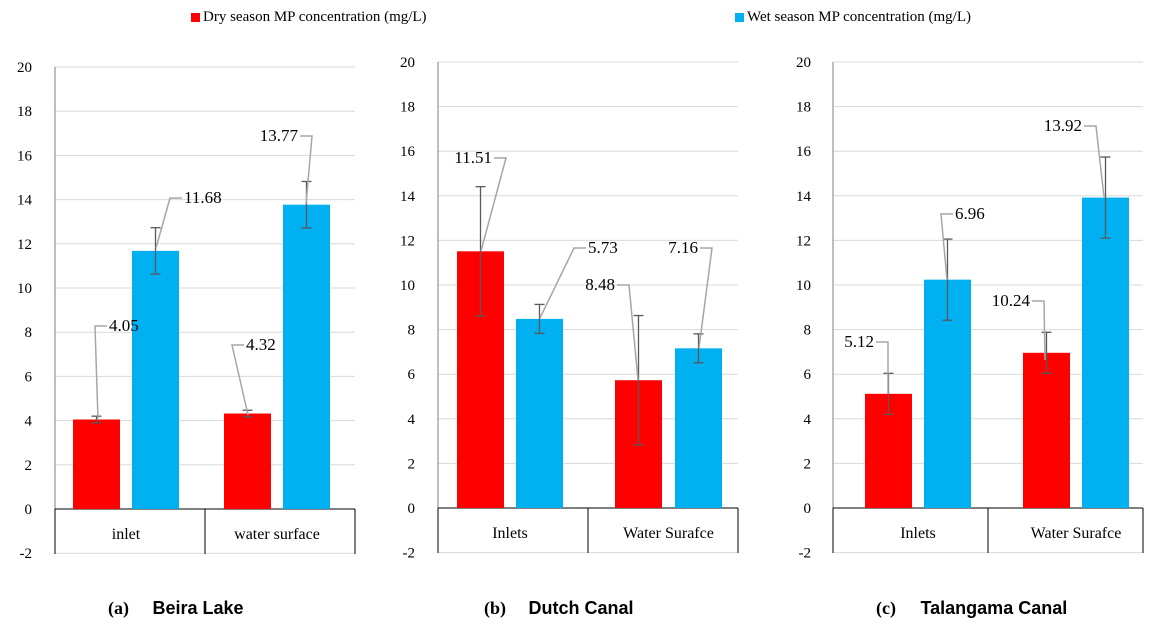 This screenshot has width=1149, height=636. What do you see at coordinates (683, 247) in the screenshot?
I see `data-label: 7.16` at bounding box center [683, 247].